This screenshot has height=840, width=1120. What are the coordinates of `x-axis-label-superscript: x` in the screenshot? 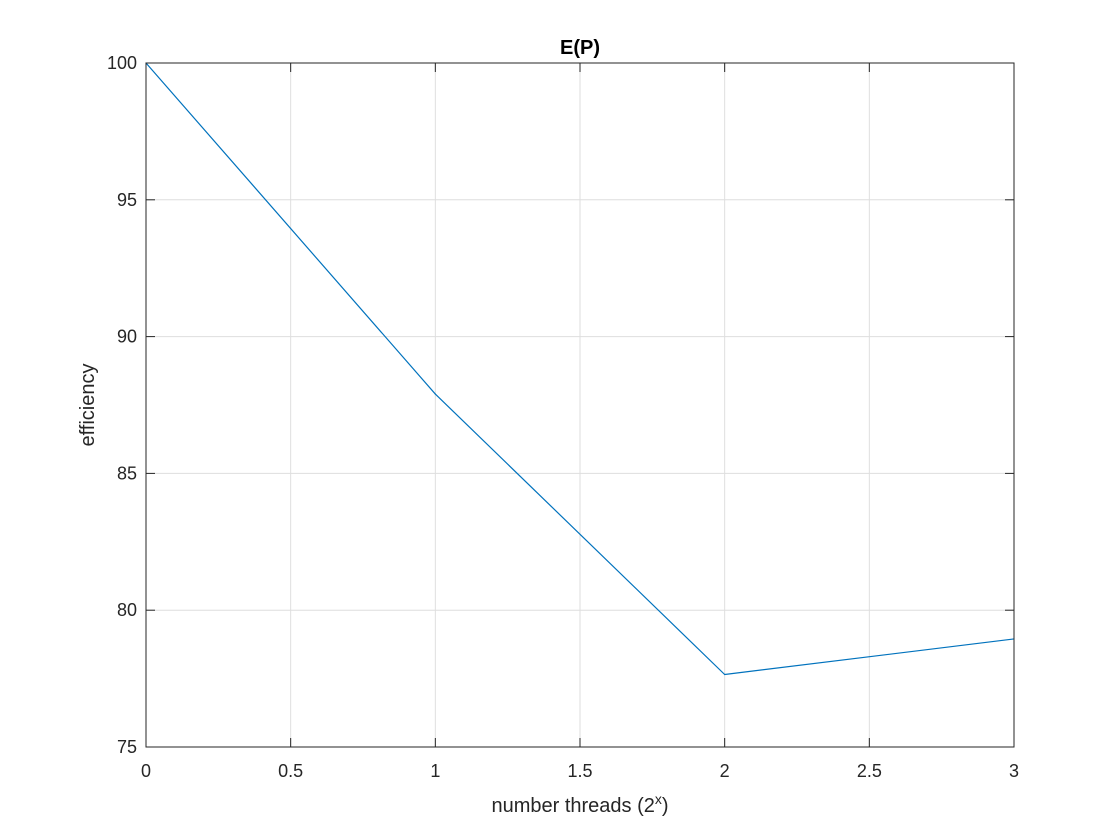 It's located at (658, 799).